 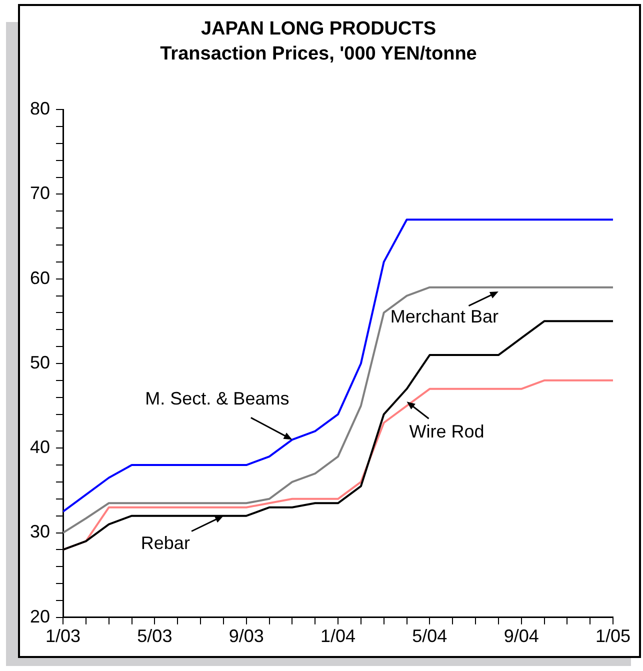 I want to click on y-tick-label: 80, so click(x=40, y=108).